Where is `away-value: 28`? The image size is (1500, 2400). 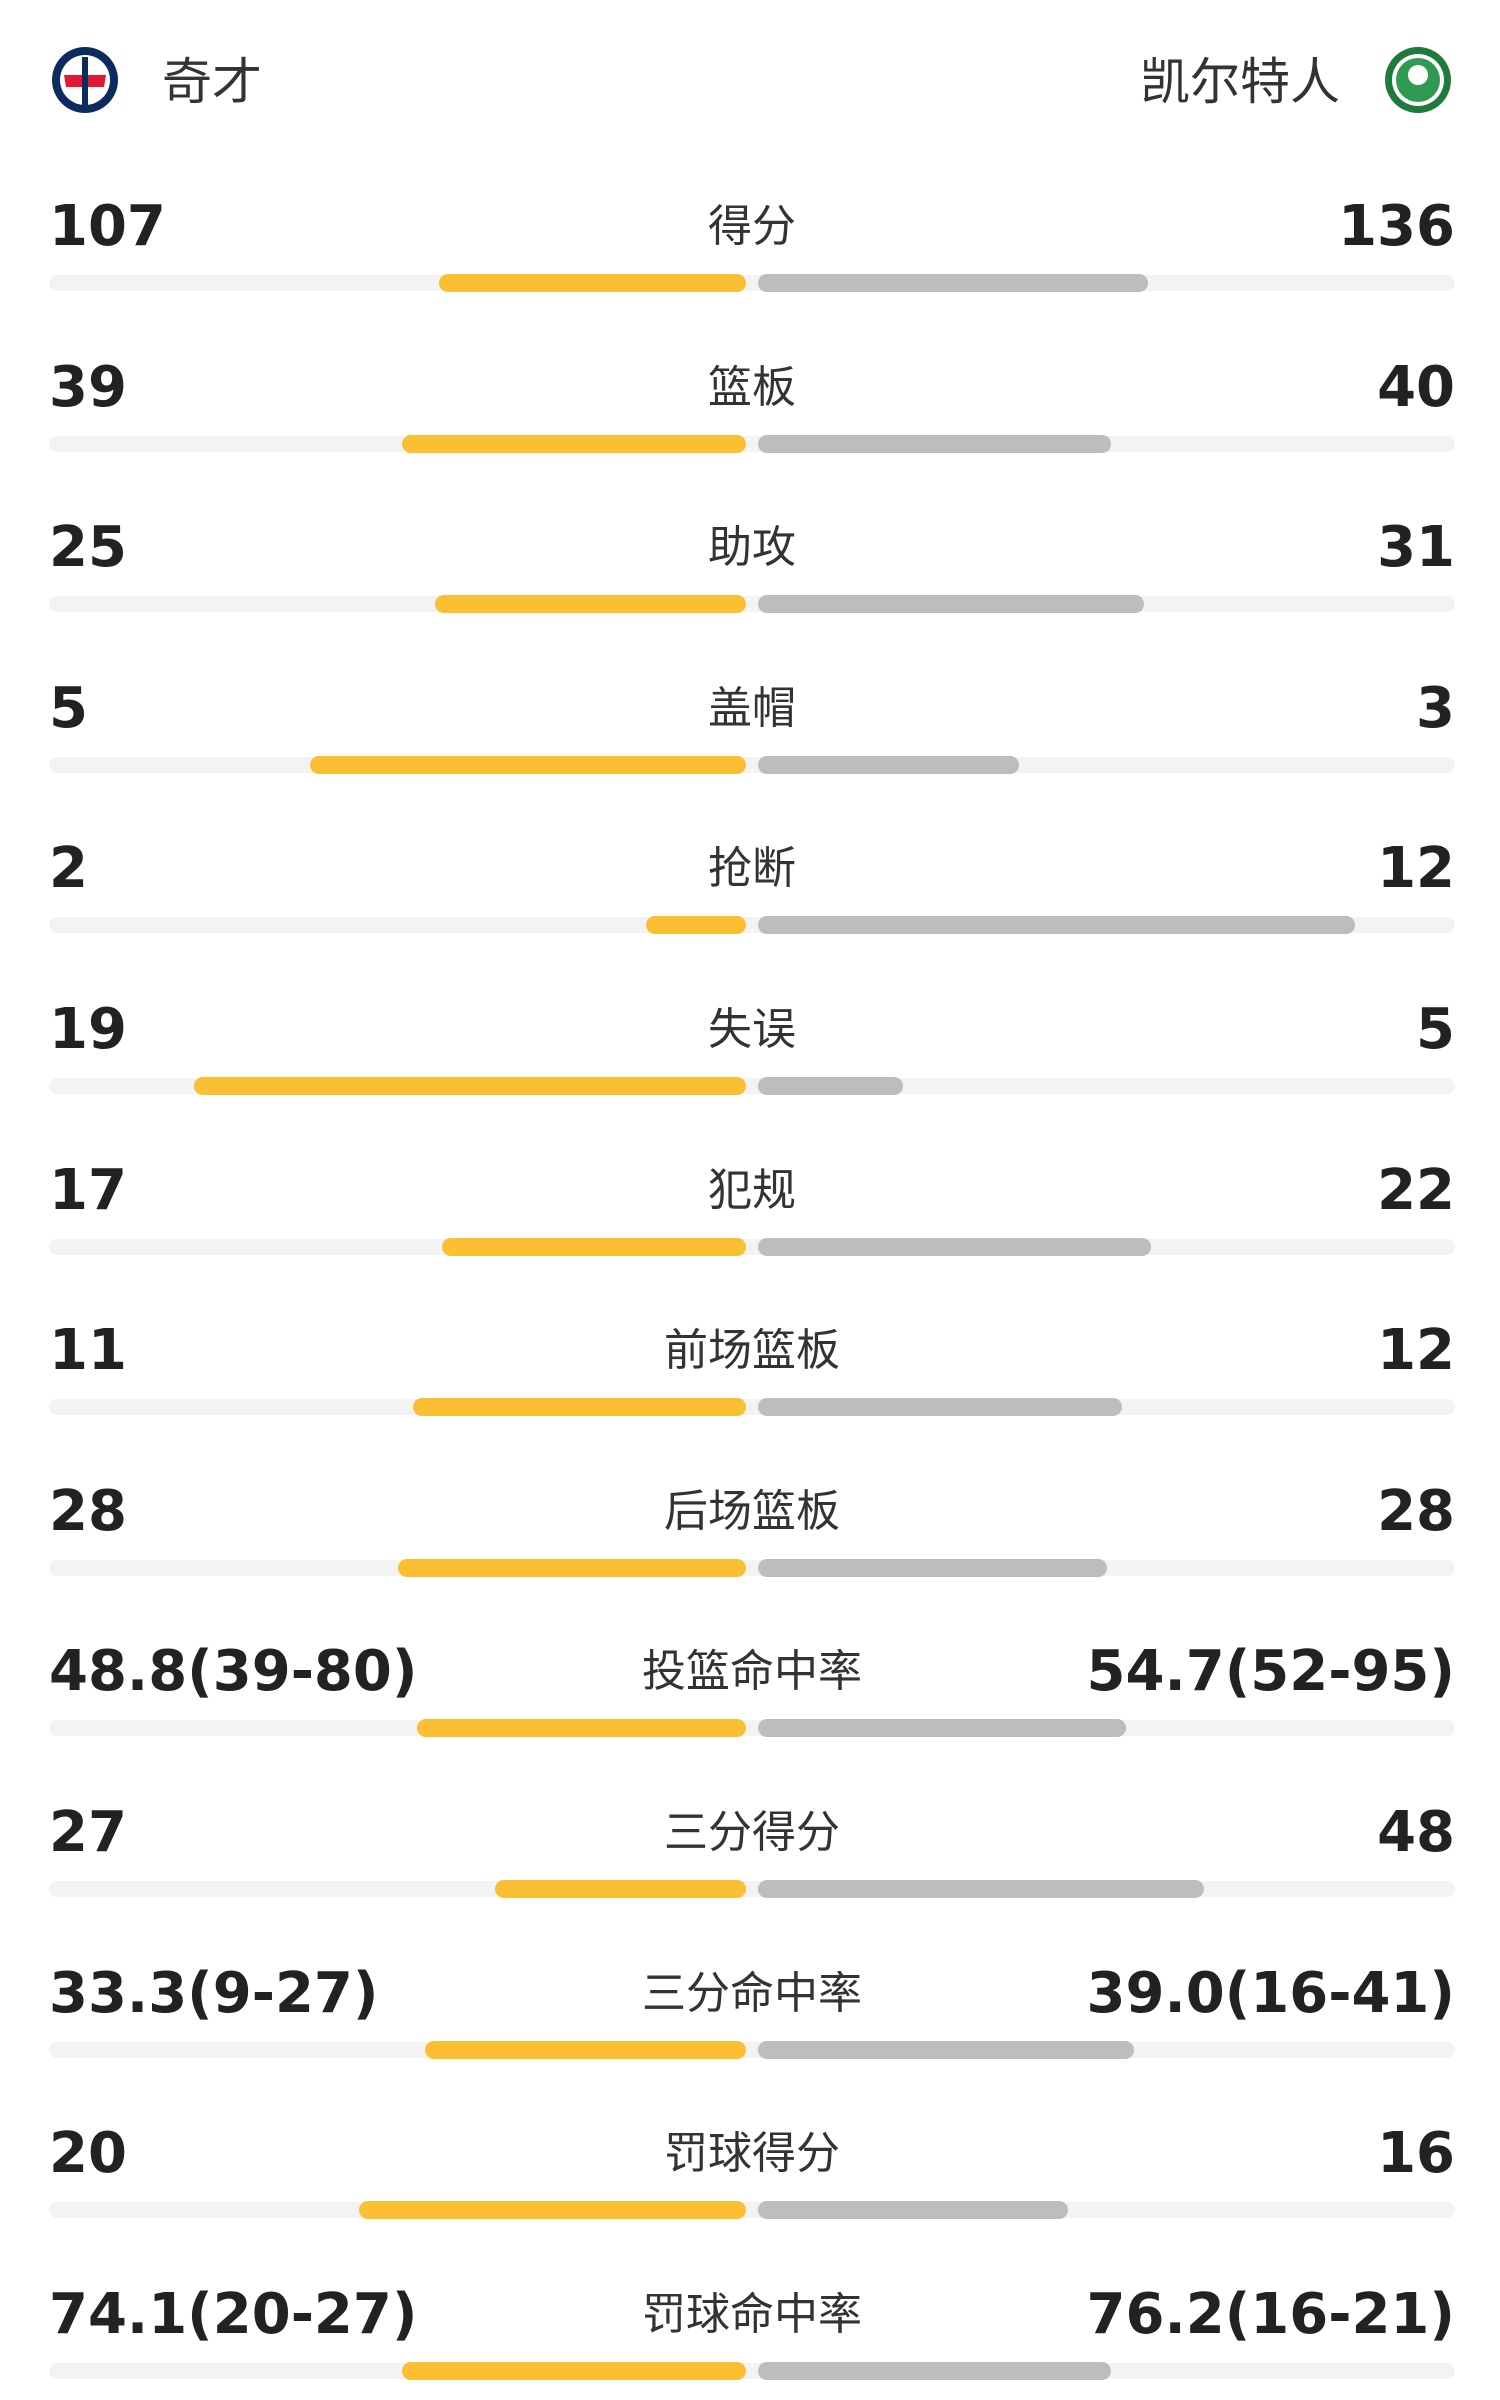
away-value: 28 is located at coordinates (1416, 1511).